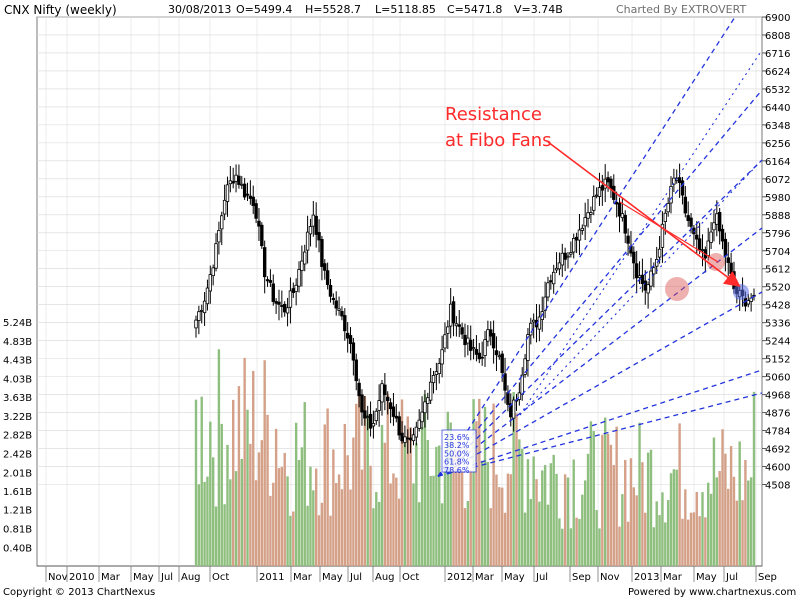 This screenshot has height=600, width=800. Describe the element at coordinates (17, 342) in the screenshot. I see `volume-tick-label: 4.83B` at that location.